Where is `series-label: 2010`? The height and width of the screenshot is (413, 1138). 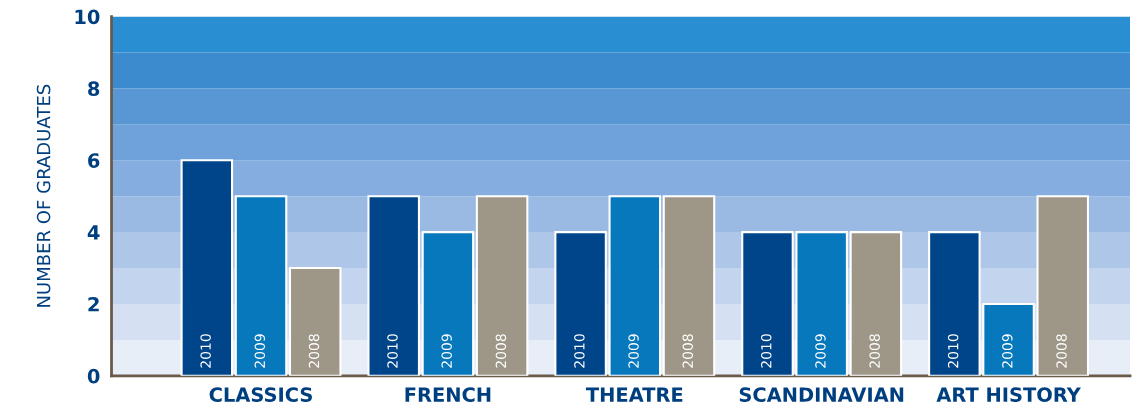
series-label: 2010 is located at coordinates (205, 351).